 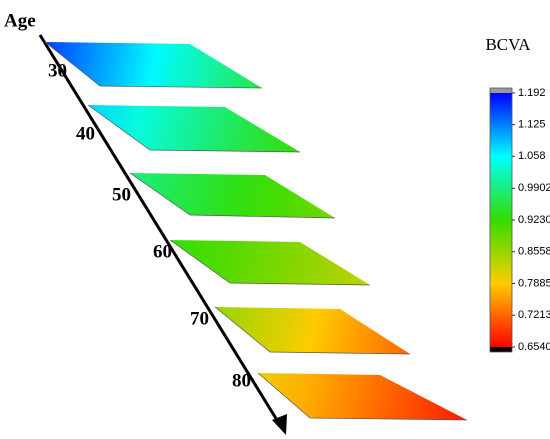 What do you see at coordinates (532, 125) in the screenshot?
I see `colorbar-tick-label: 1.125` at bounding box center [532, 125].